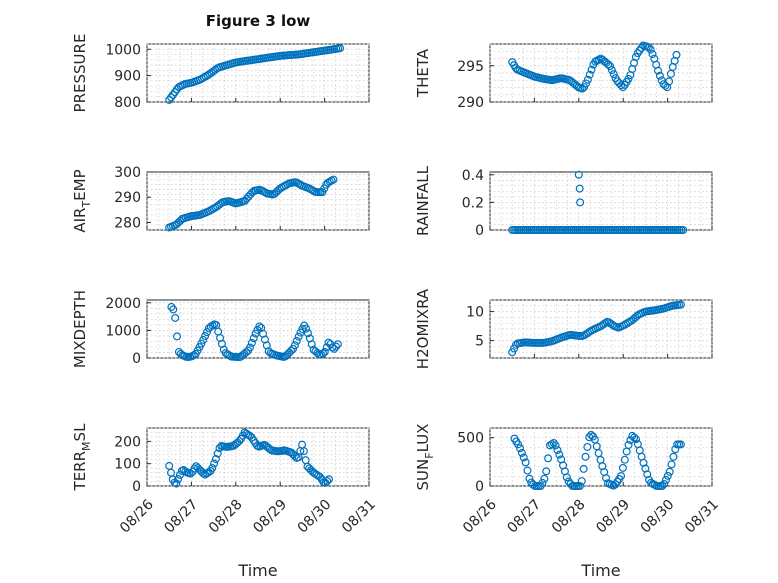 The height and width of the screenshot is (583, 778). What do you see at coordinates (80, 329) in the screenshot?
I see `y-axis-label: MIXDEPTH` at bounding box center [80, 329].